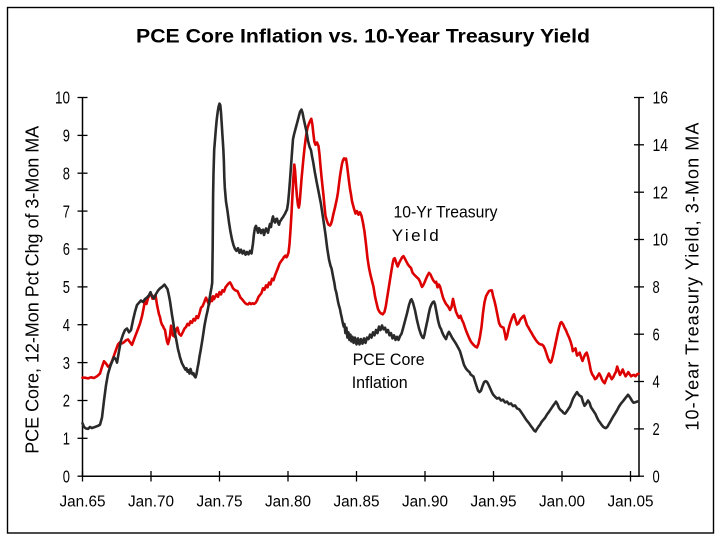 The width and height of the screenshot is (720, 545). What do you see at coordinates (83, 501) in the screenshot?
I see `svg-text: Jan.65` at bounding box center [83, 501].